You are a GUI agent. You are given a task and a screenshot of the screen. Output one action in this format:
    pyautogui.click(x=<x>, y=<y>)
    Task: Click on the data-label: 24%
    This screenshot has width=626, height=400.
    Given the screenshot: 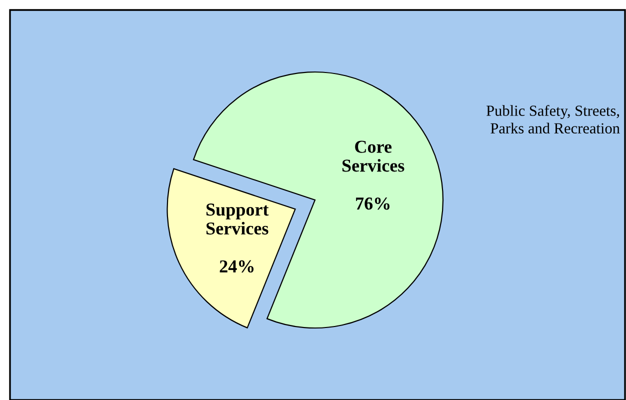 What is the action you would take?
    pyautogui.click(x=237, y=266)
    